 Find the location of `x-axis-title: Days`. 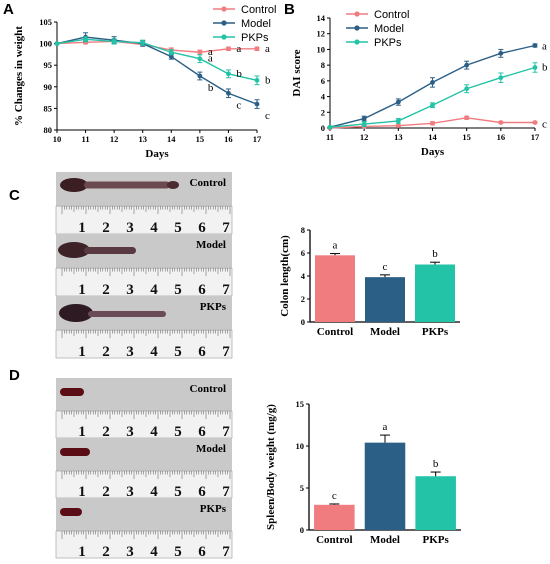

x-axis-title: Days is located at coordinates (433, 152).